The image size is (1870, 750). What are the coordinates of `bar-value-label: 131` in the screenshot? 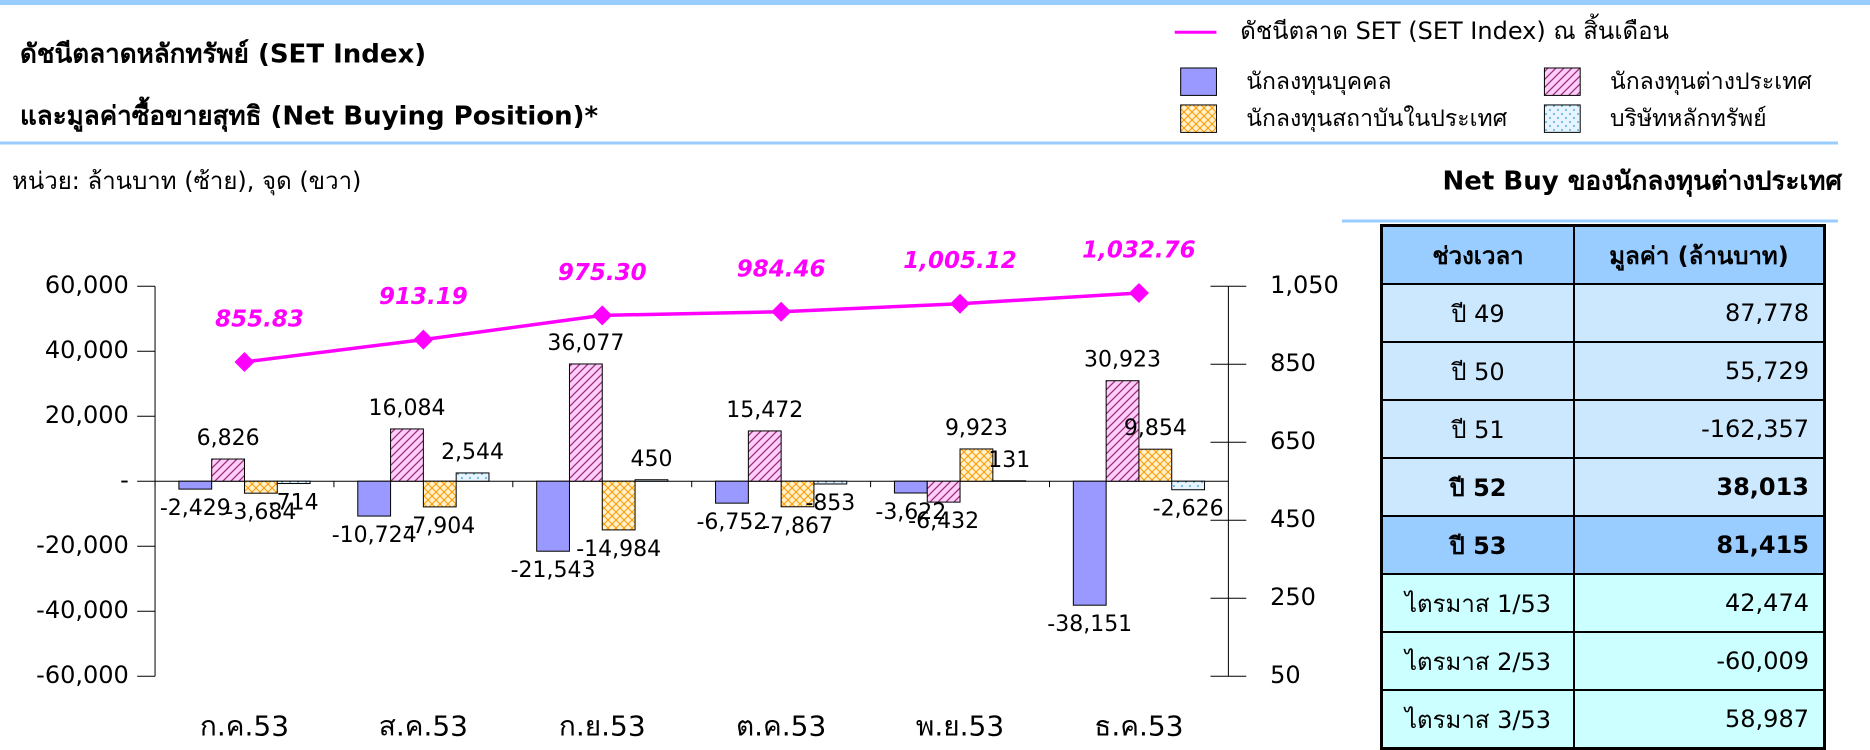 It's located at (1009, 460).